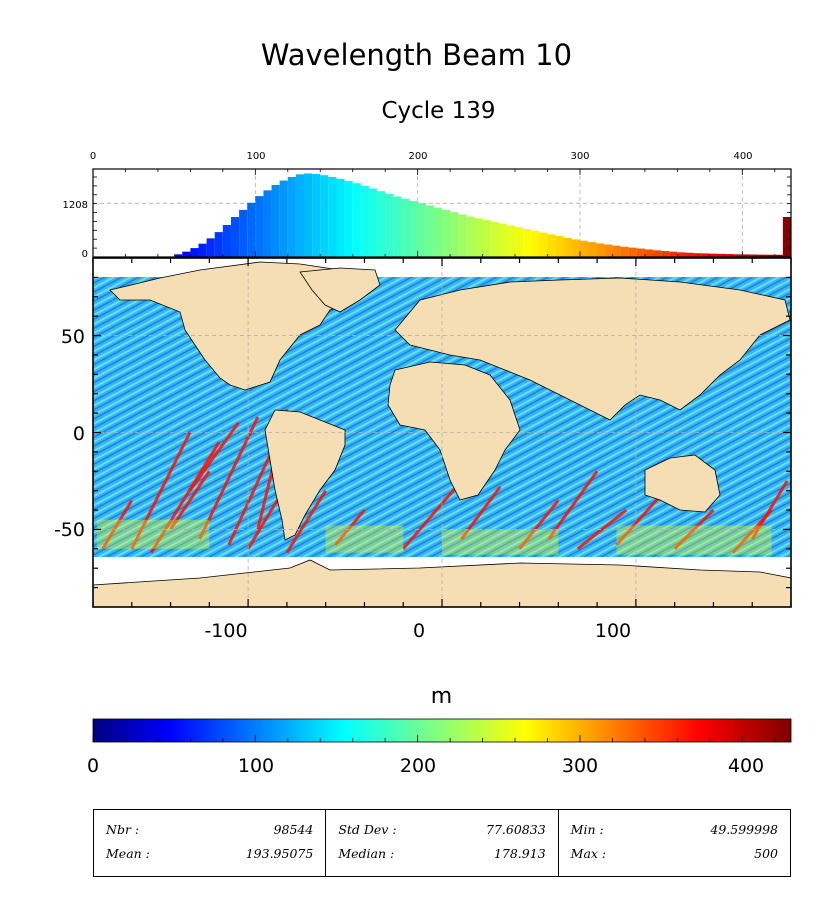 This screenshot has width=833, height=900. What do you see at coordinates (580, 766) in the screenshot?
I see `colorbar-tick: 300` at bounding box center [580, 766].